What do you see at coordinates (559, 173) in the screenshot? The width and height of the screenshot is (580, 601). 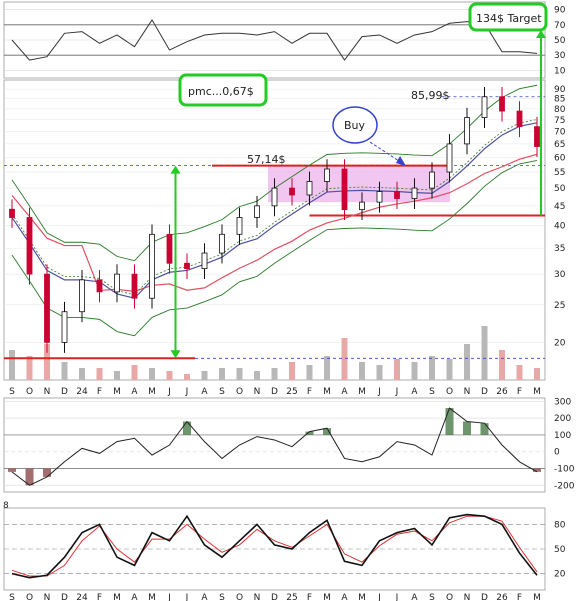 I see `price-y-tick: 55` at bounding box center [559, 173].